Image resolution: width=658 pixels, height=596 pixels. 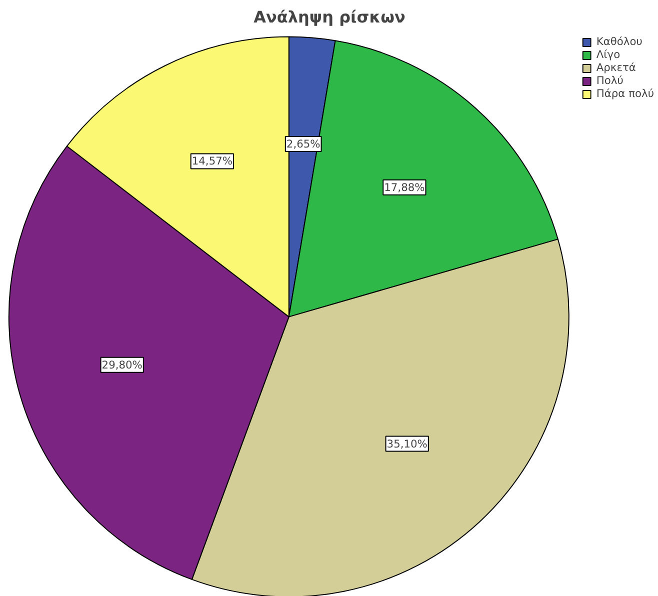 I want to click on legend-label: Πολύ, so click(x=610, y=80).